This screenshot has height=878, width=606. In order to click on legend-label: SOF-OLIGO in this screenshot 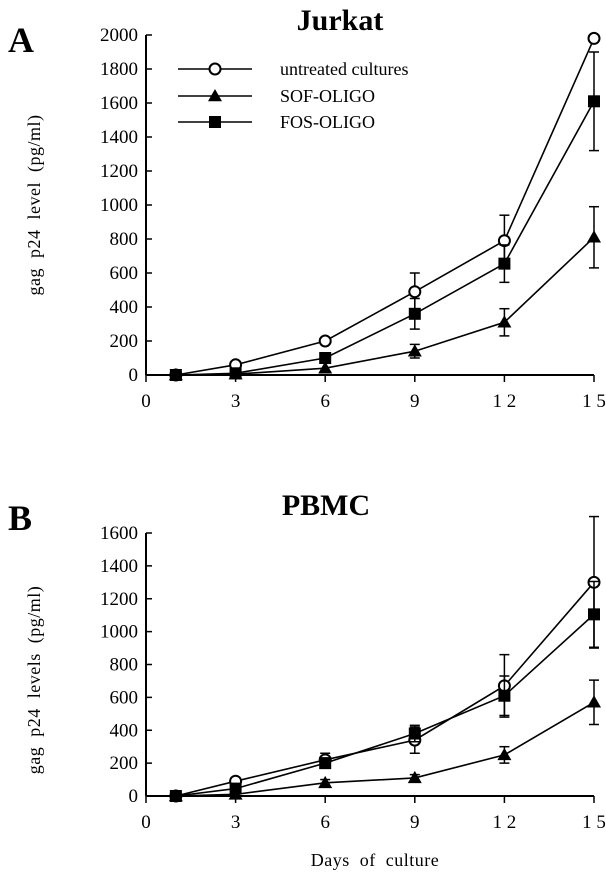, I will do `click(327, 96)`.